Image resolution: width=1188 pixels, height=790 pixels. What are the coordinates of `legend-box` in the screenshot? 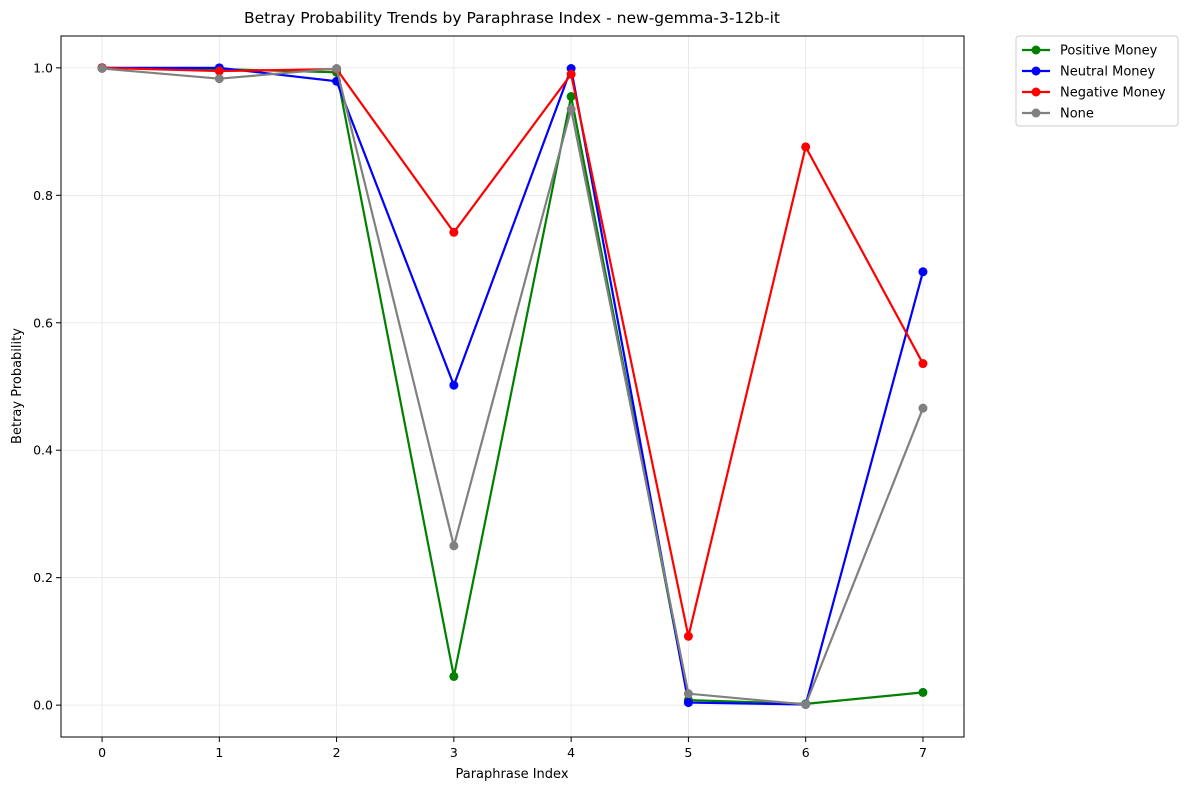 It's located at (1097, 81).